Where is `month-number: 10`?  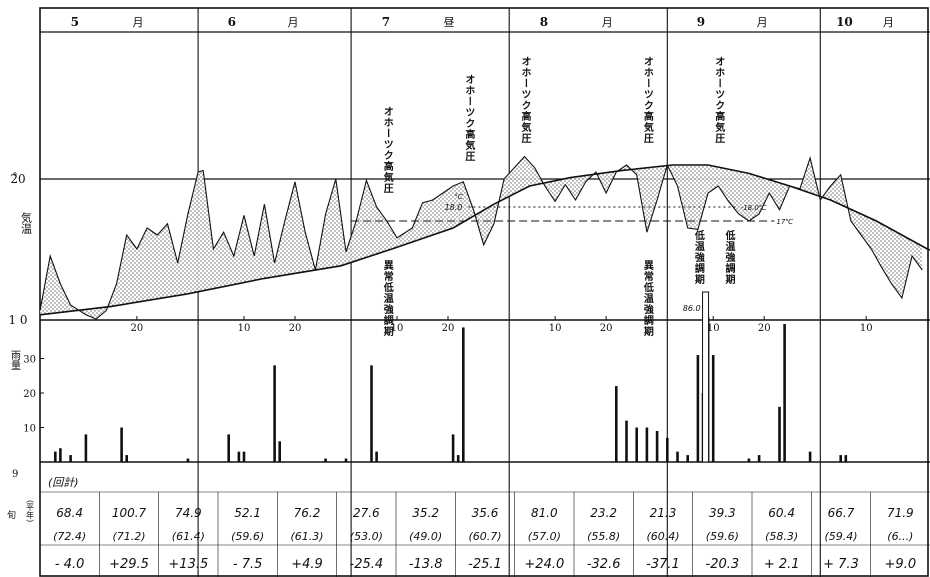
month-number: 10 is located at coordinates (844, 22).